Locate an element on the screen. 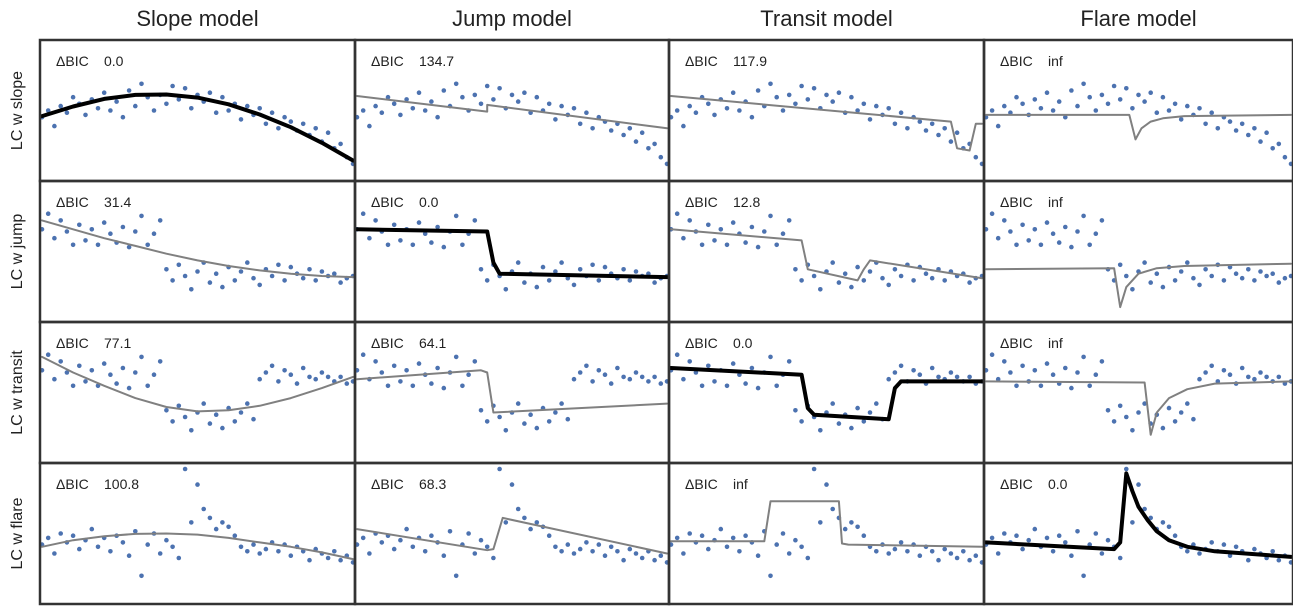 The height and width of the screenshot is (606, 1293). model-fit-line is located at coordinates (826, 255).